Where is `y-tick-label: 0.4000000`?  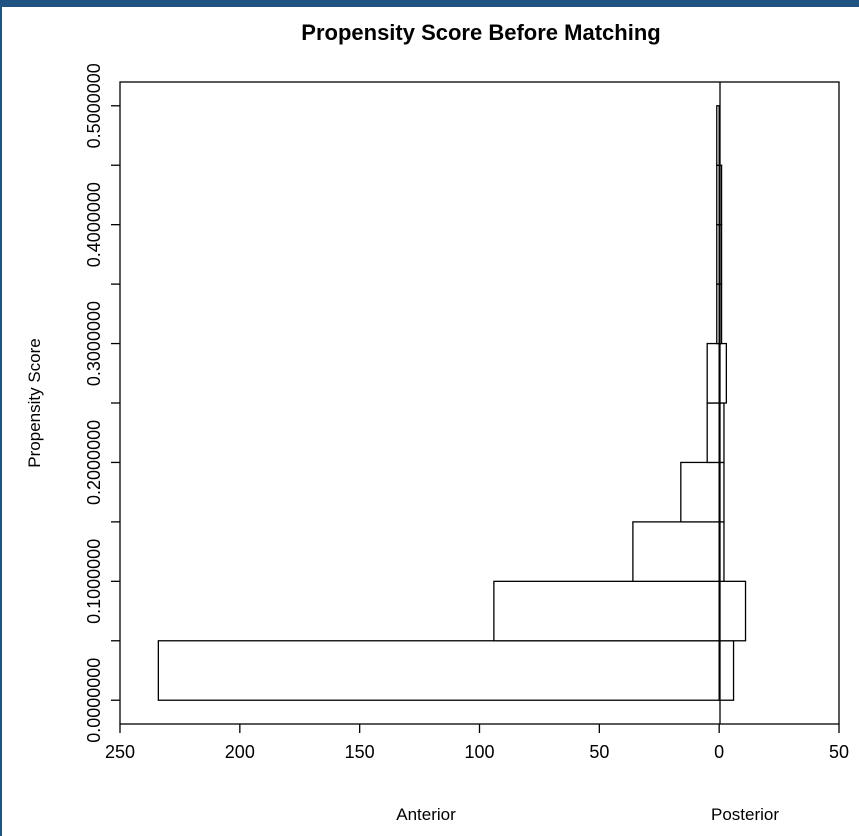
y-tick-label: 0.4000000 is located at coordinates (94, 224).